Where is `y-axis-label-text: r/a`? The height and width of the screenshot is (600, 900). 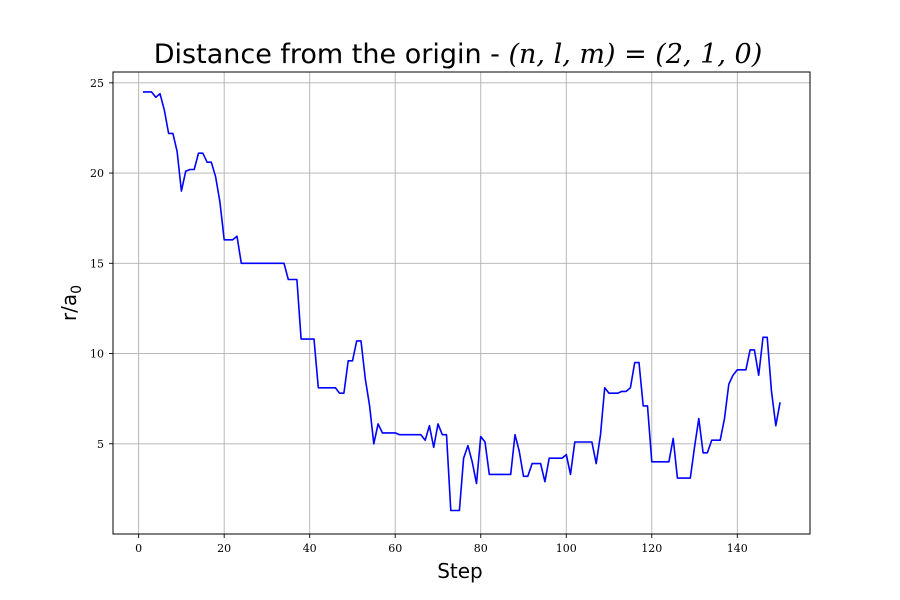 y-axis-label-text: r/a is located at coordinates (69, 307).